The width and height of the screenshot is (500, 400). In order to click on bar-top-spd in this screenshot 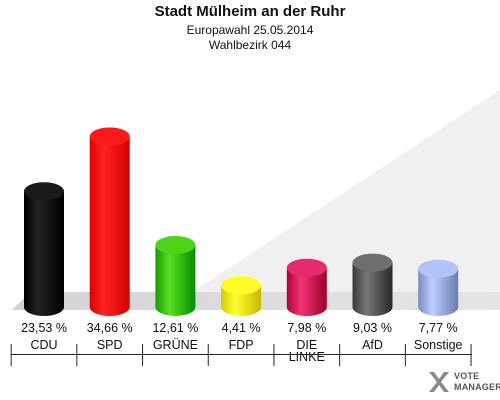, I will do `click(109, 136)`.